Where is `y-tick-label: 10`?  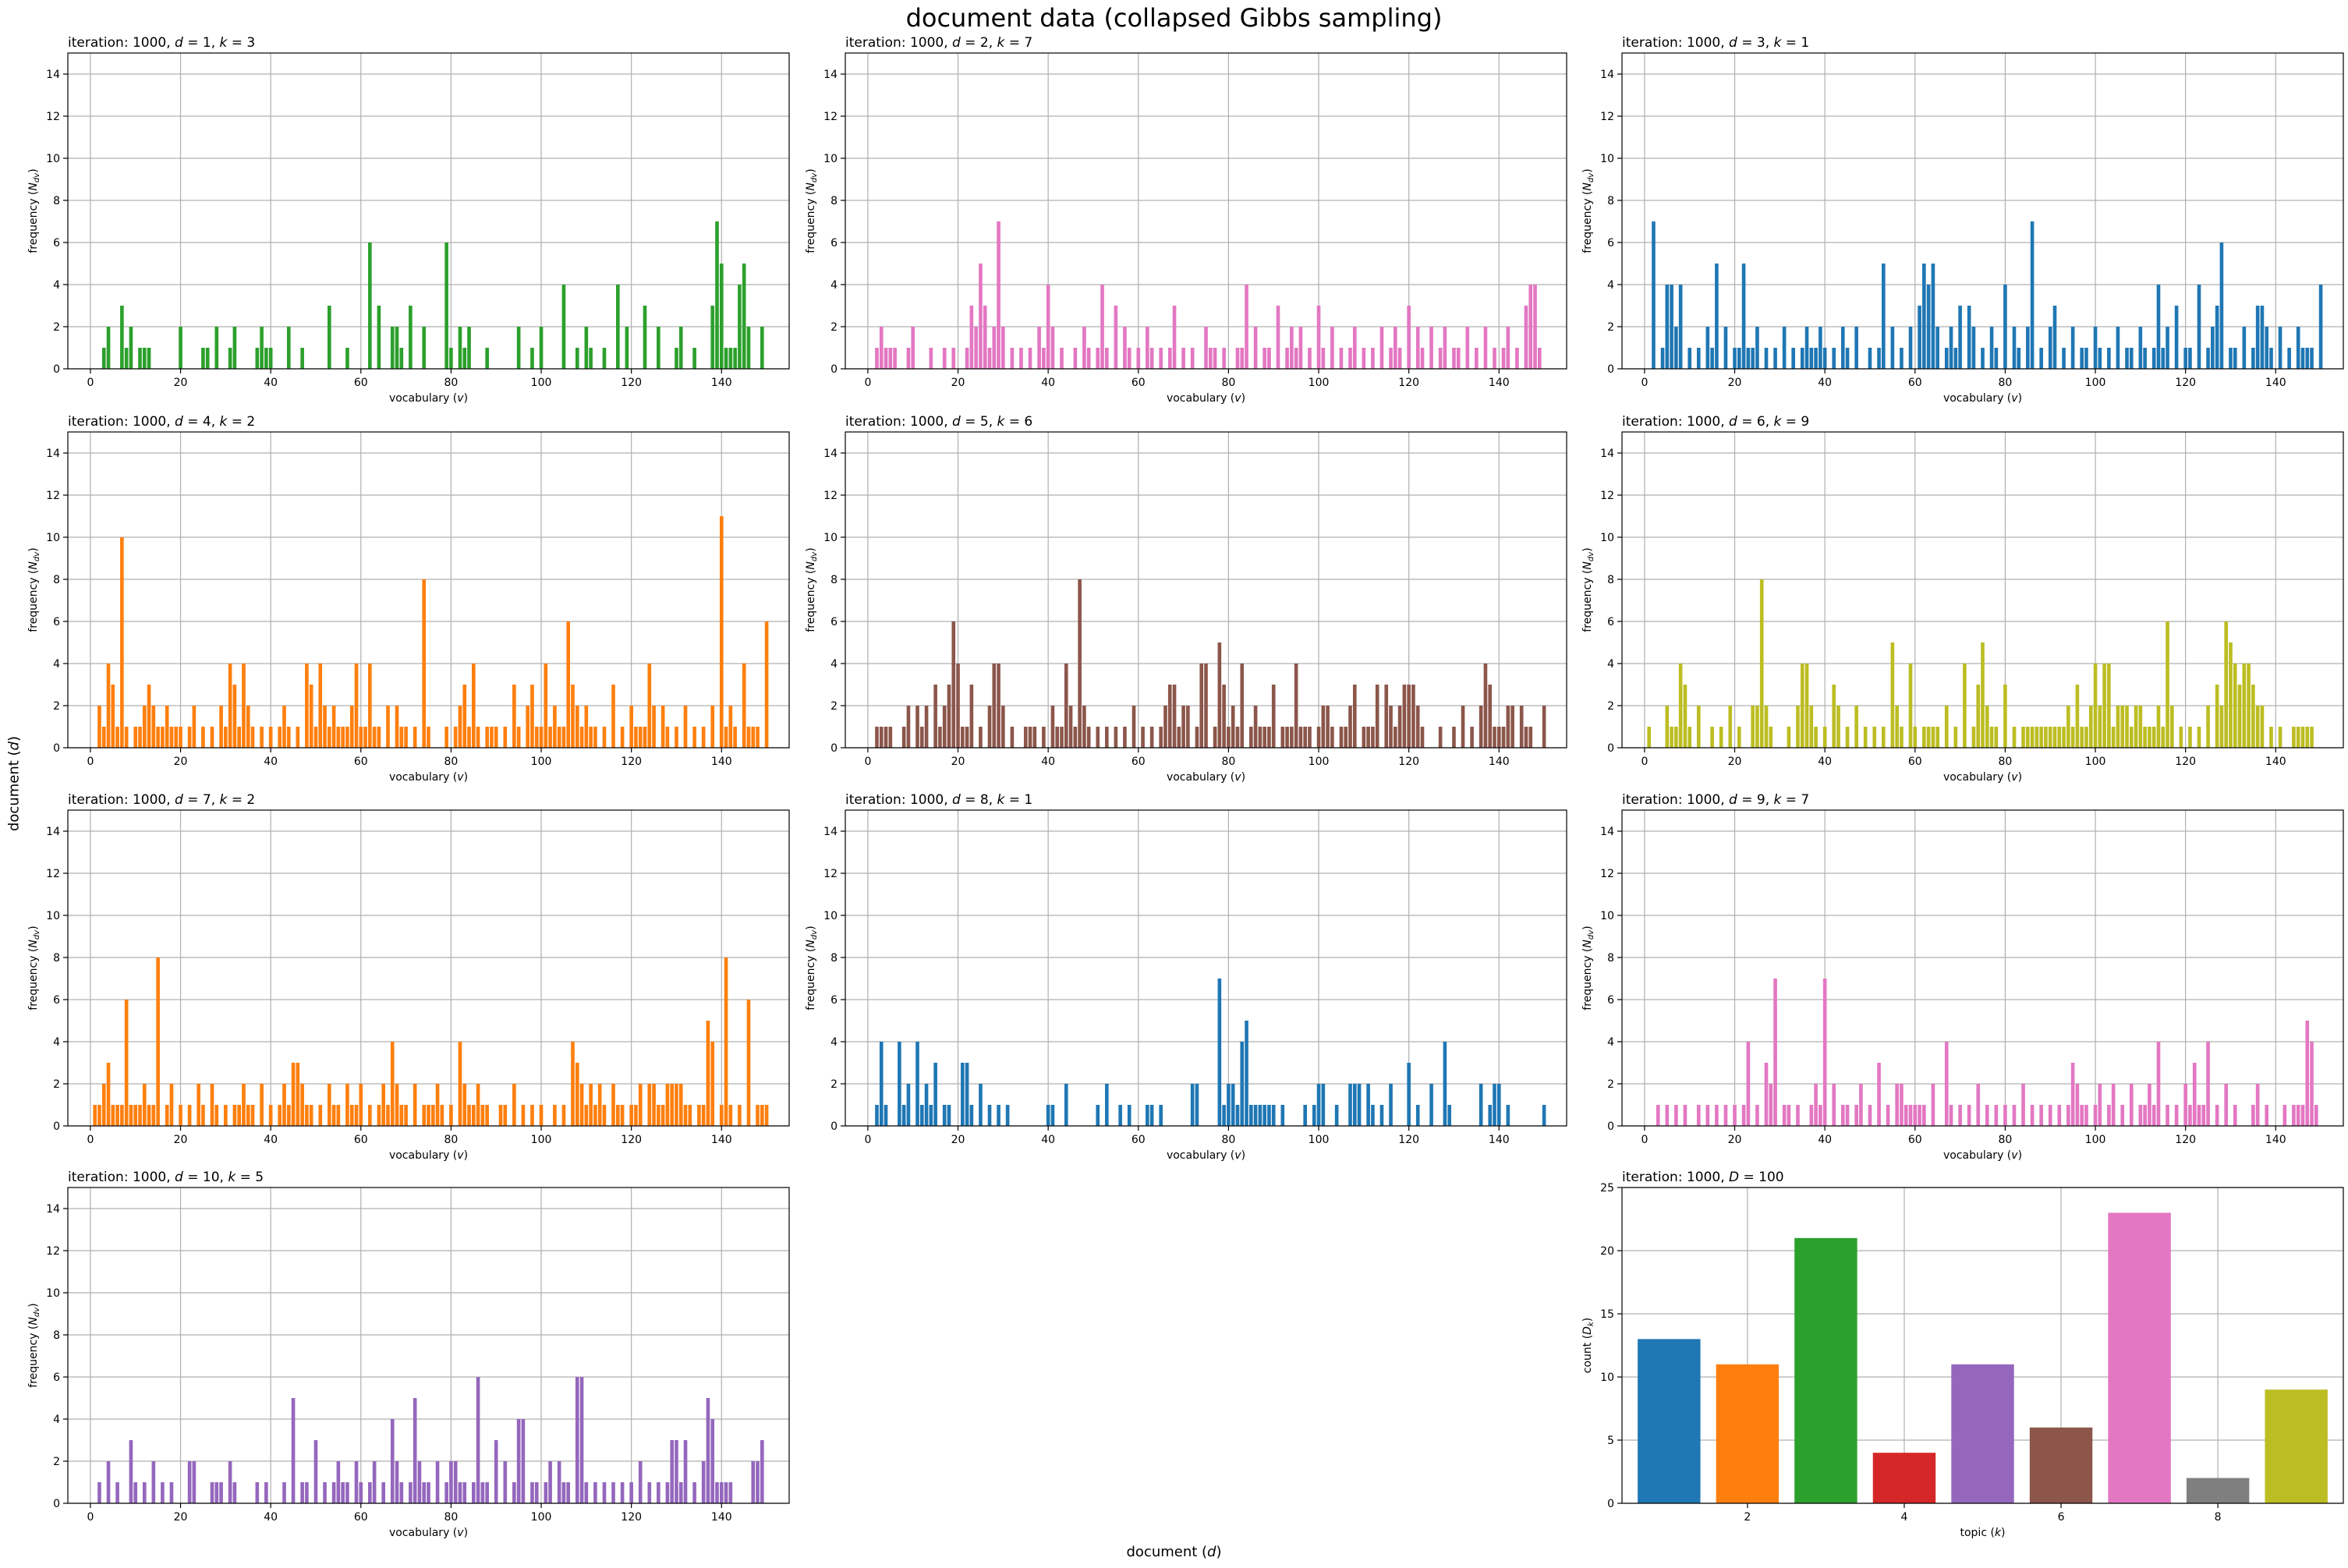
y-tick-label: 10 is located at coordinates (53, 916).